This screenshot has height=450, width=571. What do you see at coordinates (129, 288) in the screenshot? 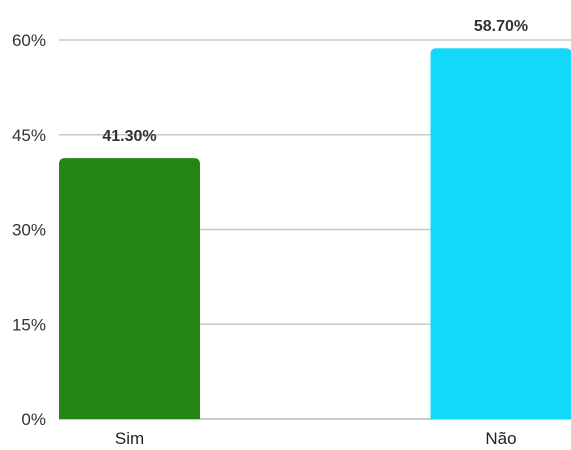
I see `bar-sim` at bounding box center [129, 288].